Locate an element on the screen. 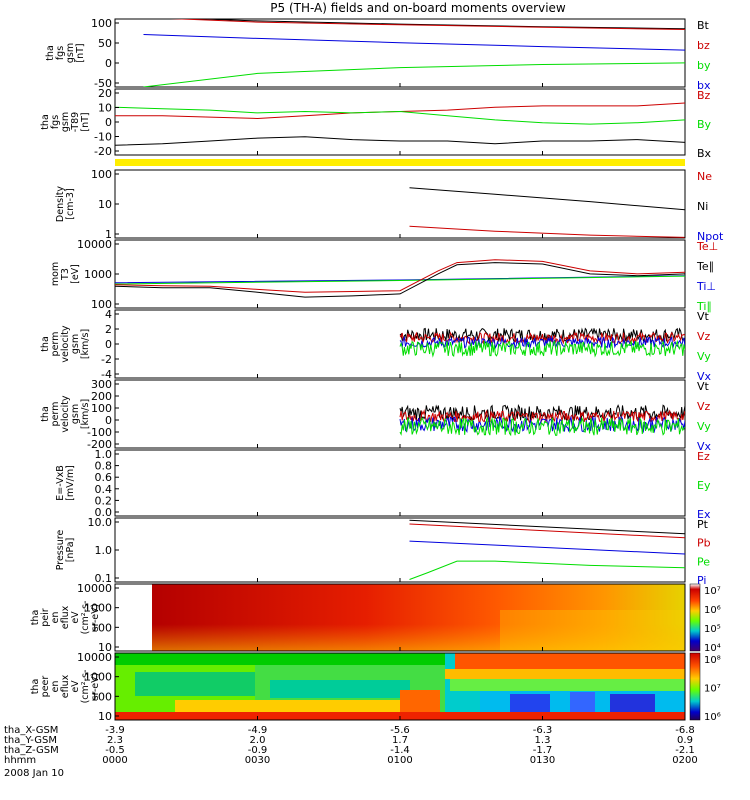  y-tick-label: 0.2 is located at coordinates (104, 500).